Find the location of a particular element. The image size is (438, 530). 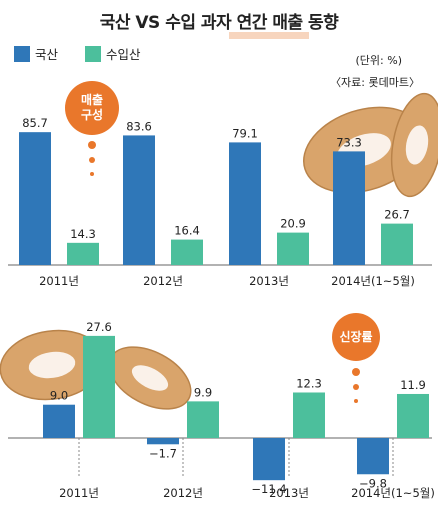

badge-sales-composition-line-1: 매출 is located at coordinates (92, 99).